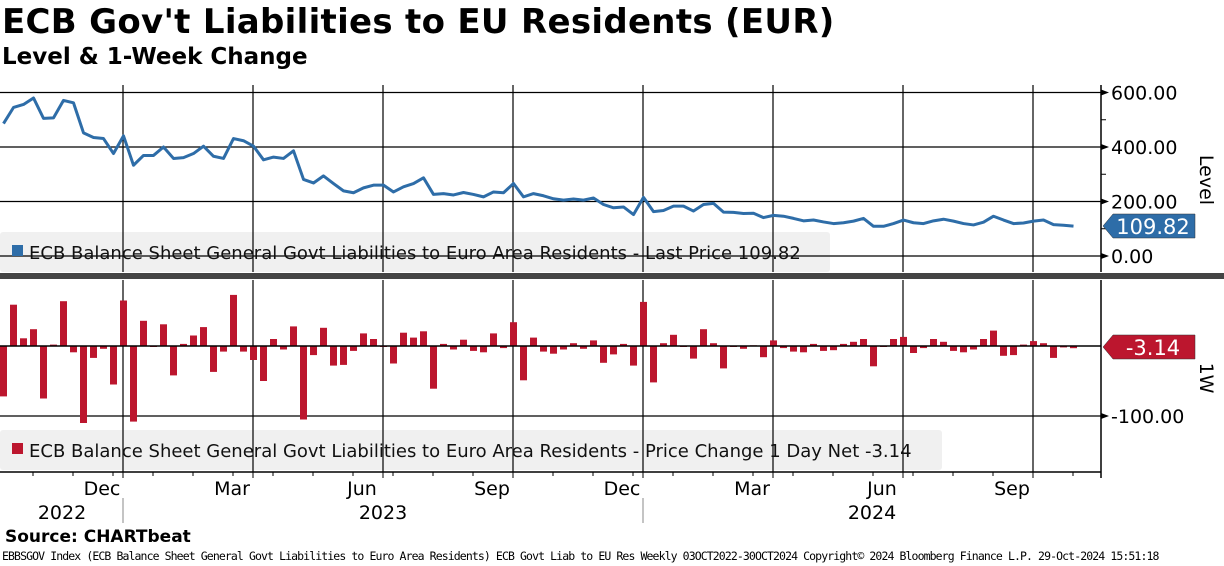  Describe the element at coordinates (1144, 203) in the screenshot. I see `y-tick-label: 200.00` at that location.